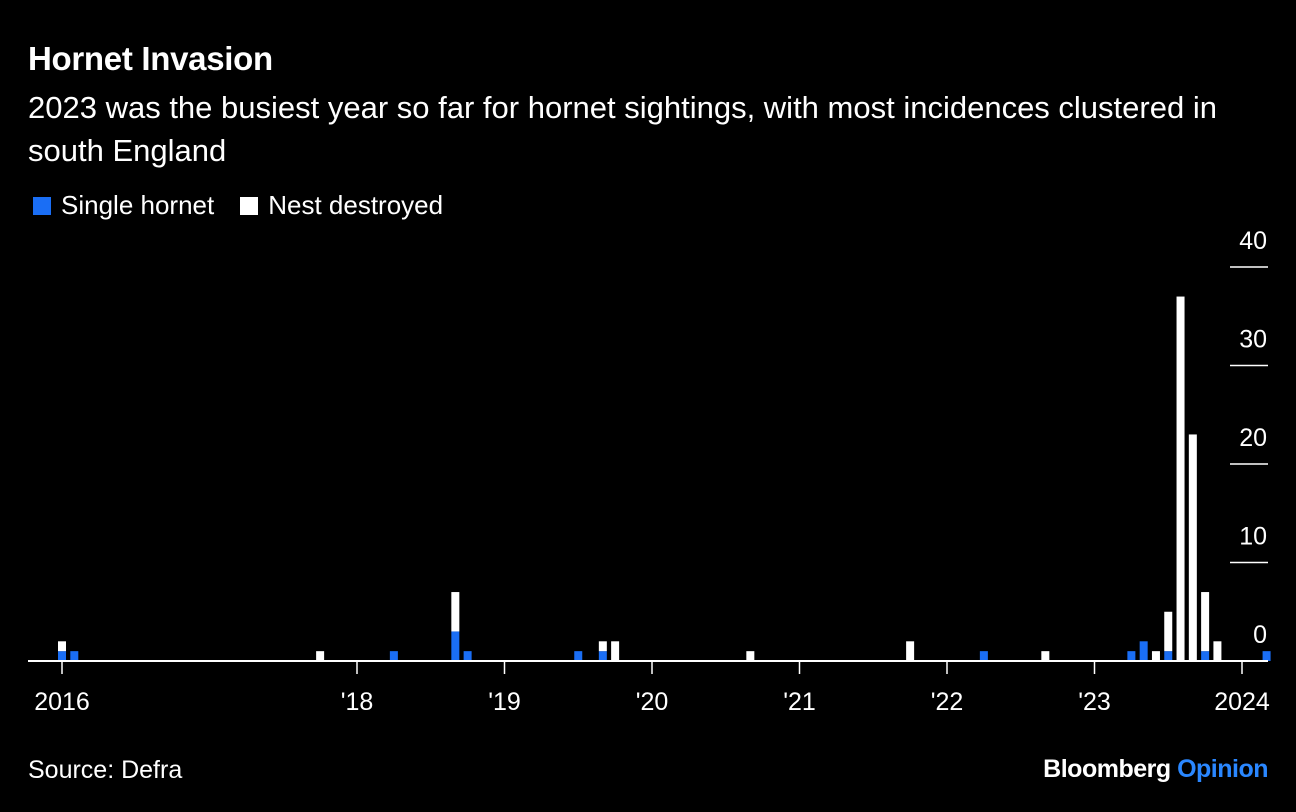  I want to click on legend-label-single-hornet: Single hornet, so click(138, 205).